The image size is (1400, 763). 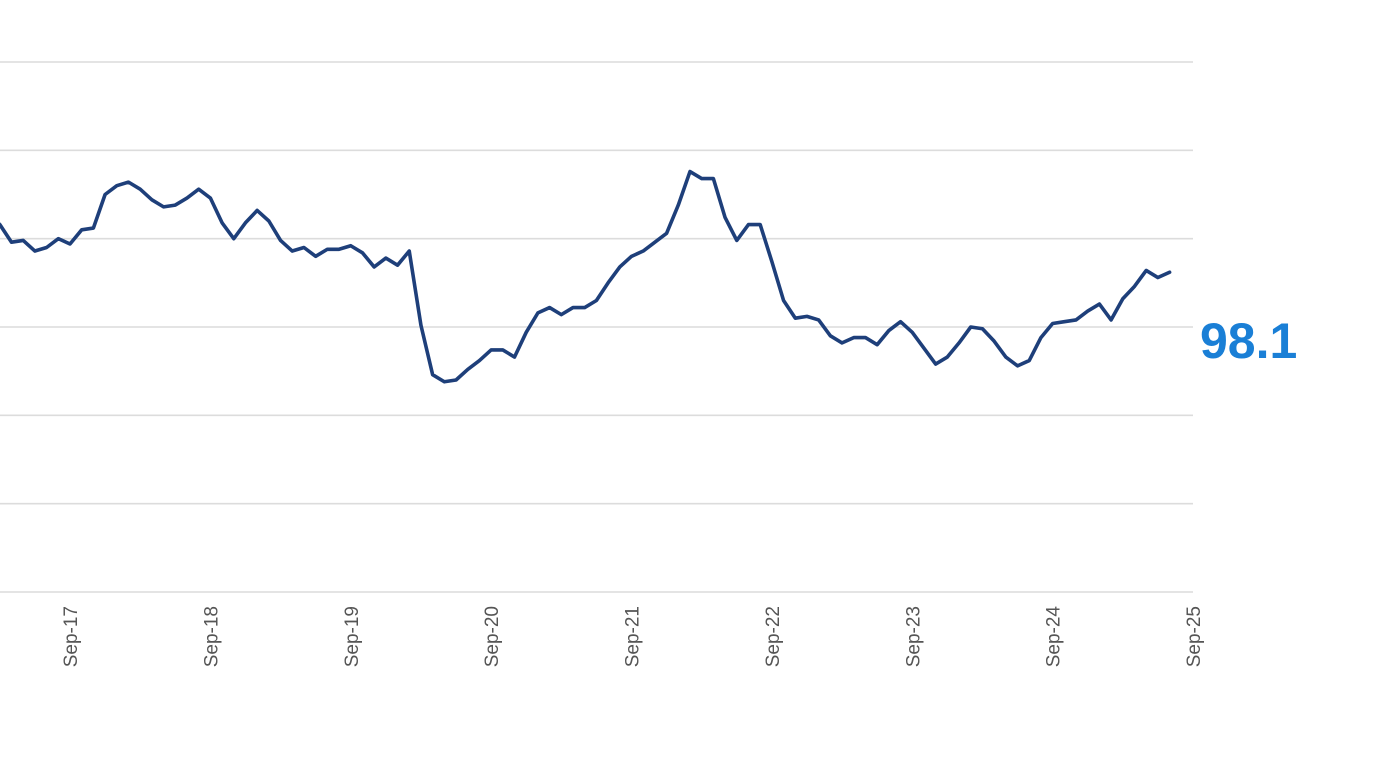 I want to click on x-tick-label: Sep-24, so click(x=1054, y=637).